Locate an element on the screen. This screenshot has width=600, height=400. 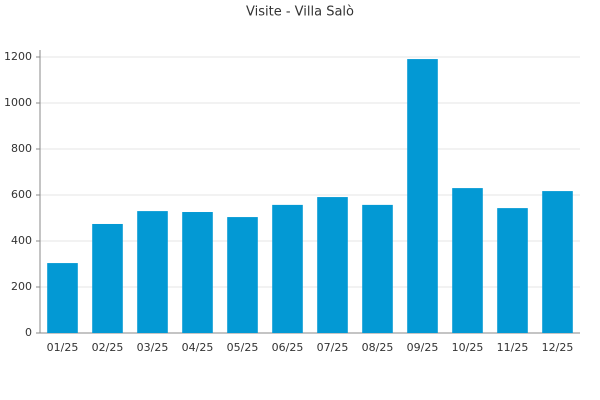
x-tick-label: 10/25 is located at coordinates (468, 347).